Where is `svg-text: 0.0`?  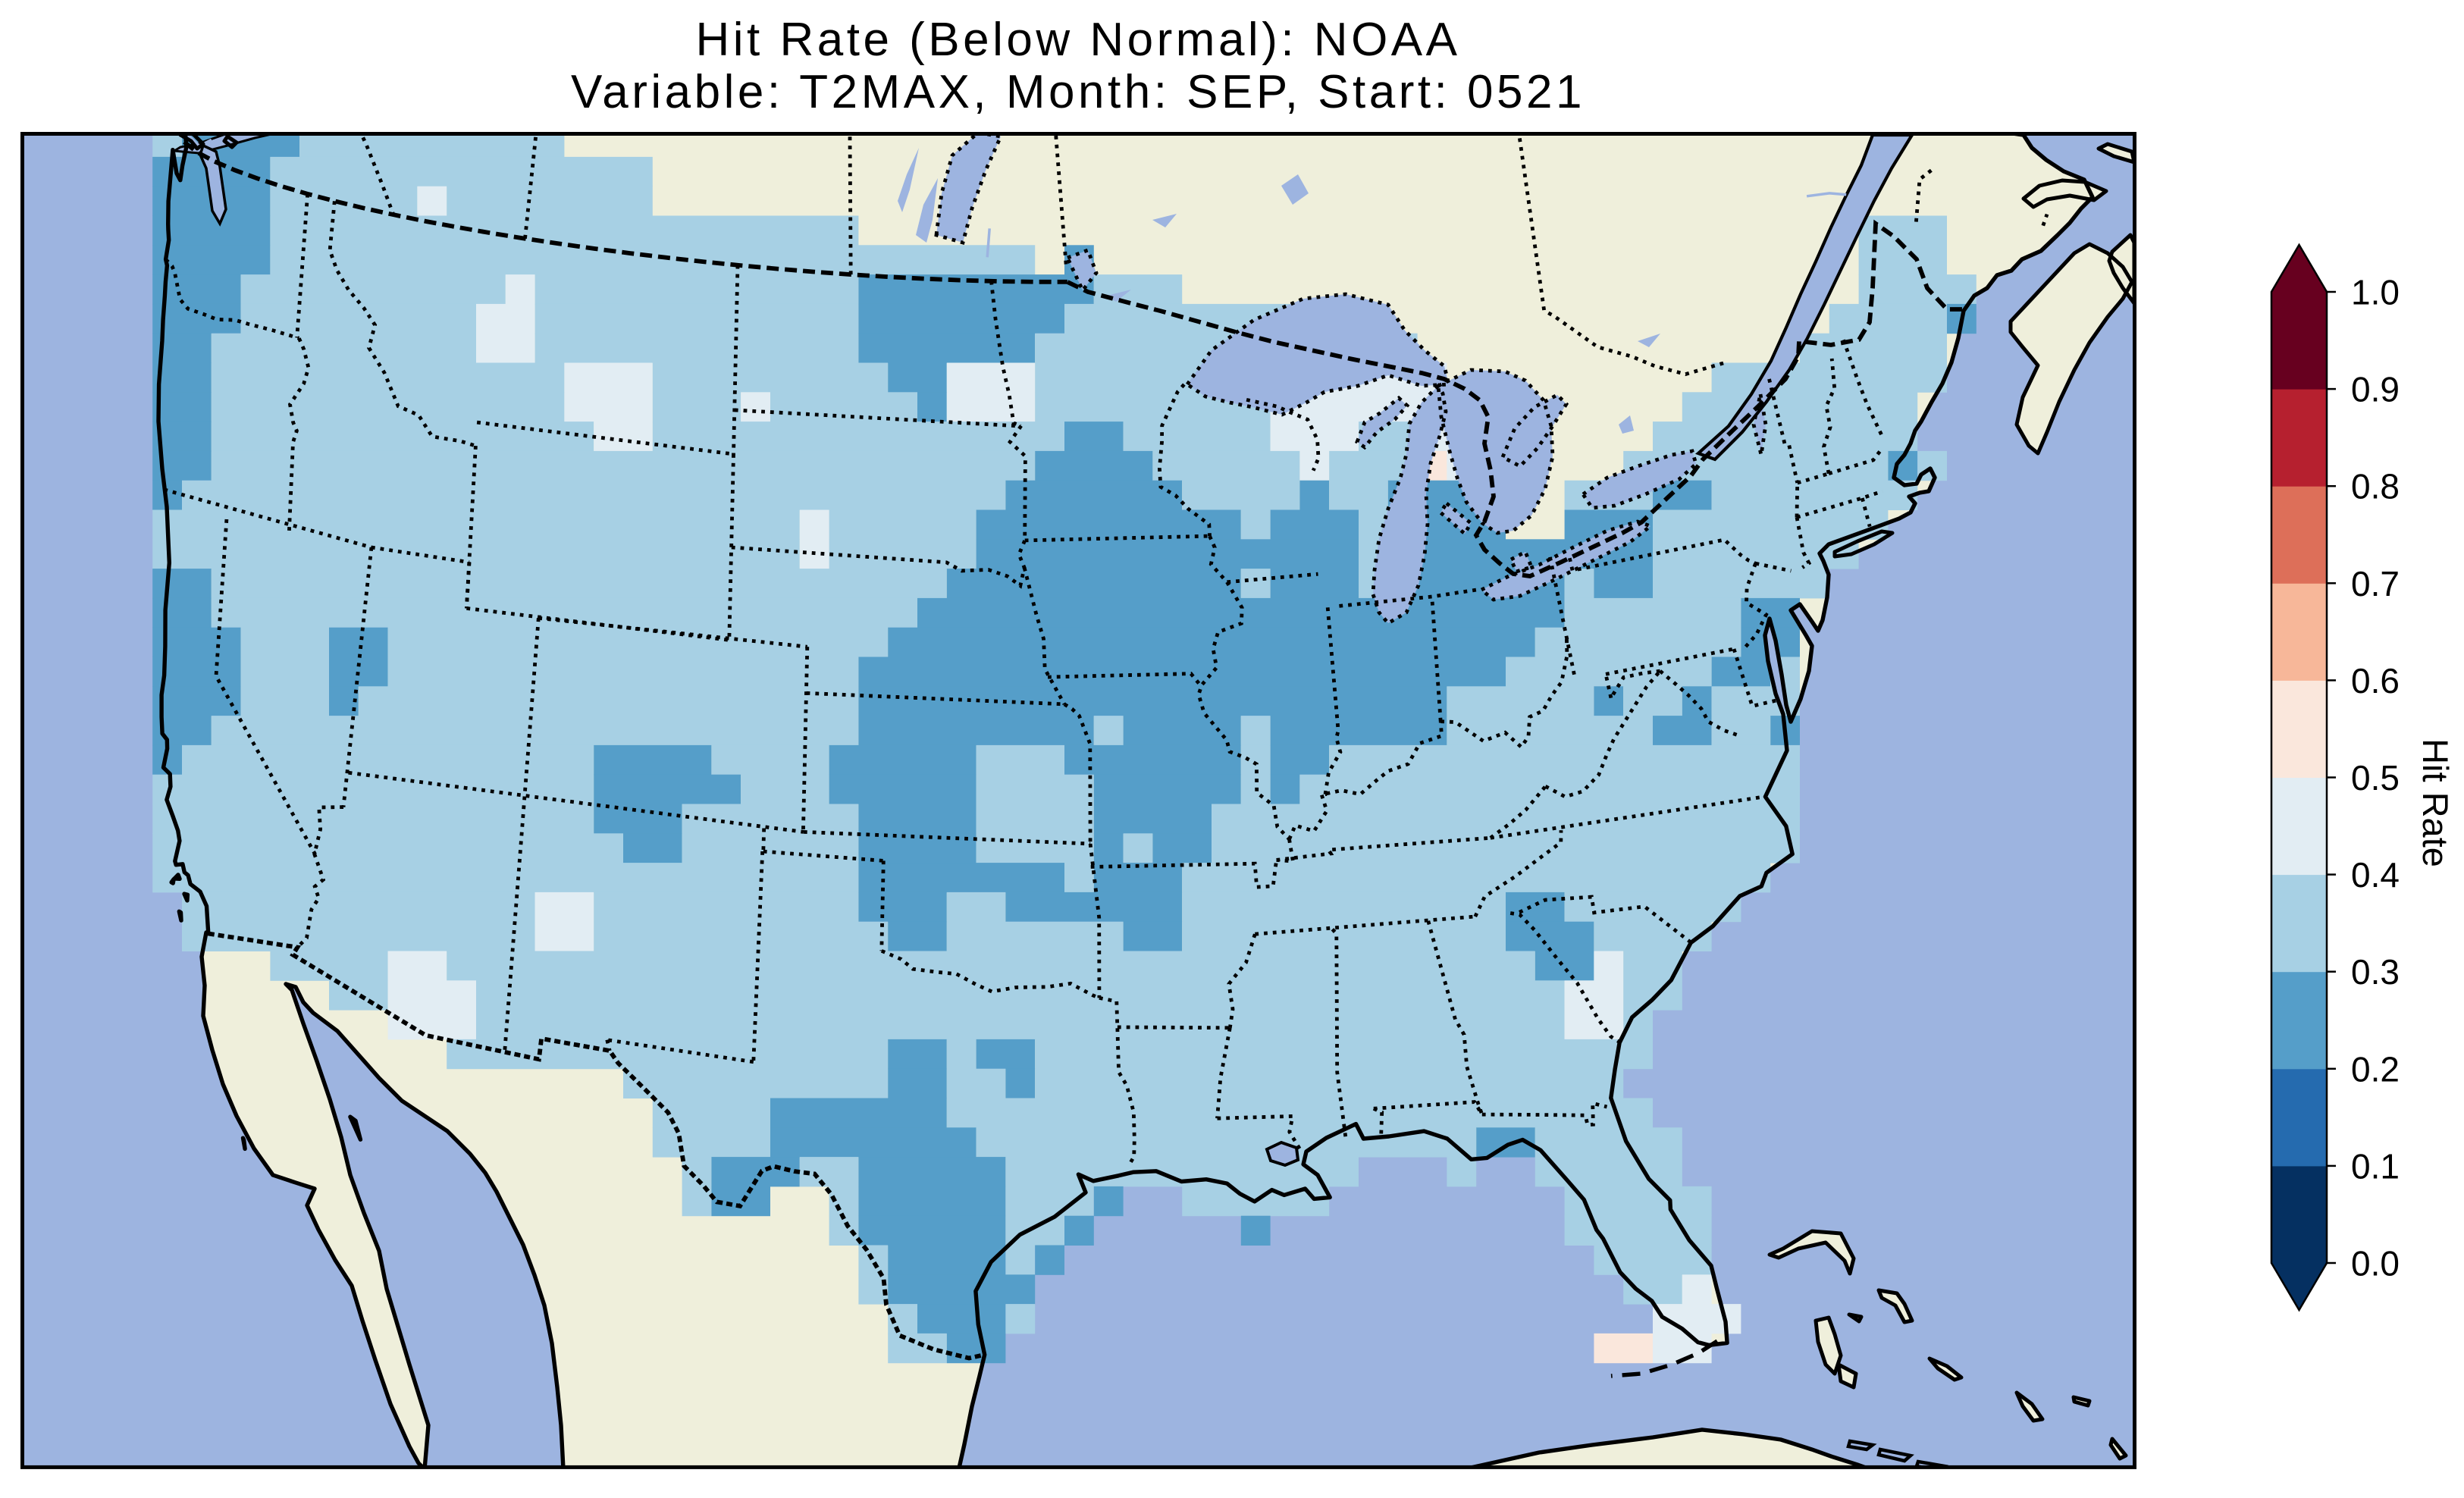 svg-text: 0.0 is located at coordinates (2375, 1263).